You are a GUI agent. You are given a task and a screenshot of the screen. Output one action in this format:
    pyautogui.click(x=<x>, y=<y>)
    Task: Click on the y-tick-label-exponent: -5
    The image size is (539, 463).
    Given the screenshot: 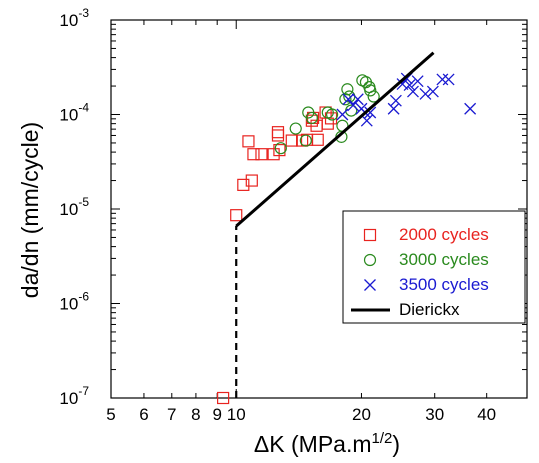 What is the action you would take?
    pyautogui.click(x=83, y=202)
    